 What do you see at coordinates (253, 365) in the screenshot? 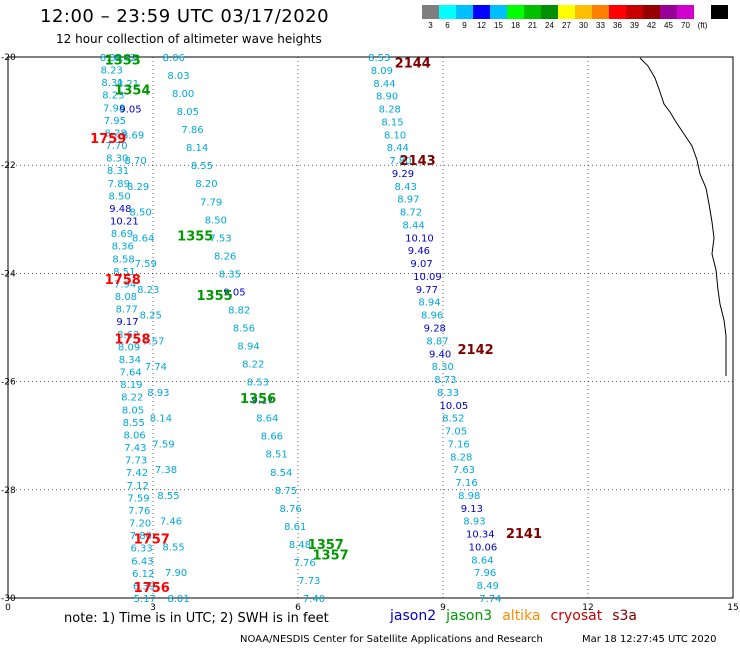
I see `wave-height-value: 8.22` at bounding box center [253, 365].